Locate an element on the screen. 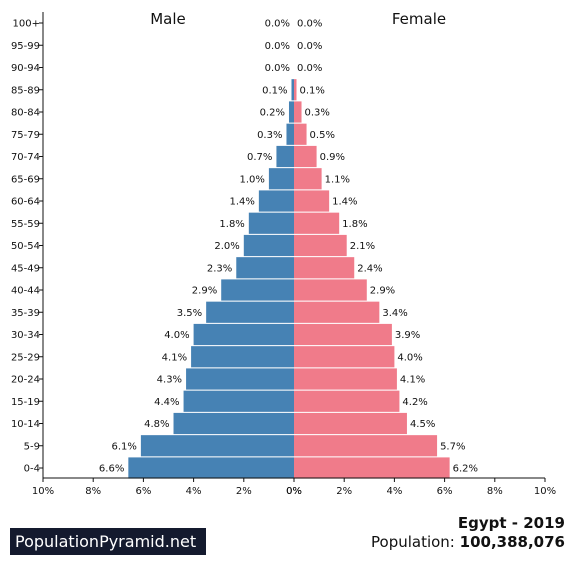 Image resolution: width=575 pixels, height=581 pixels. age-label: 45-49 is located at coordinates (25, 268).